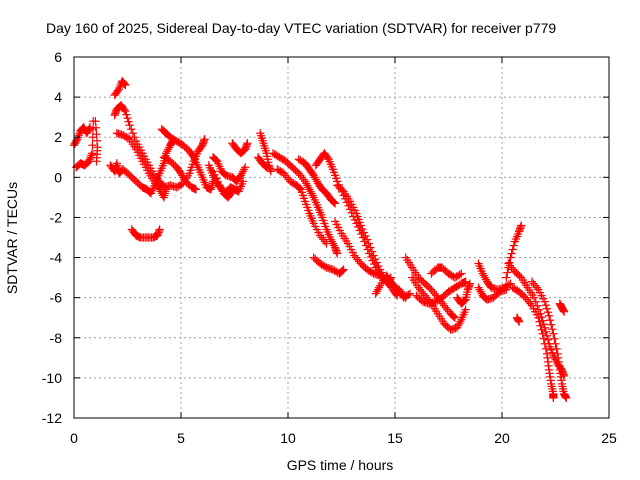 This screenshot has height=480, width=640. I want to click on x-tick-label: 25, so click(609, 438).